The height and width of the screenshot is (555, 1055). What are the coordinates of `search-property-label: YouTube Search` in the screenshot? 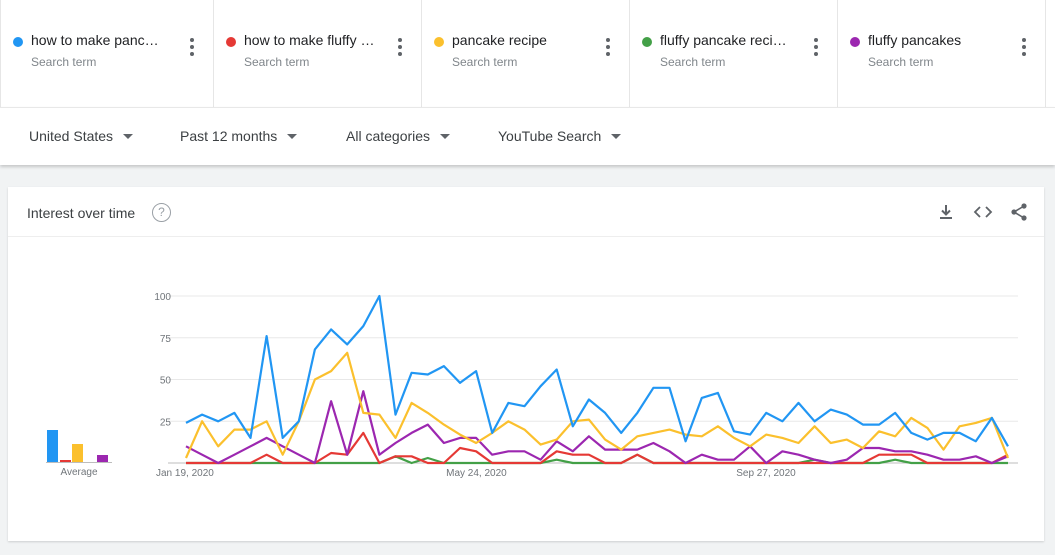 It's located at (550, 136).